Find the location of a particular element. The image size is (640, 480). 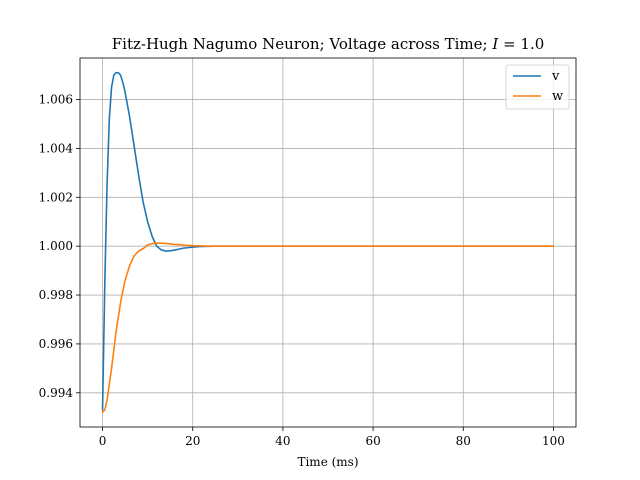

x-tick-label: 0 is located at coordinates (103, 441).